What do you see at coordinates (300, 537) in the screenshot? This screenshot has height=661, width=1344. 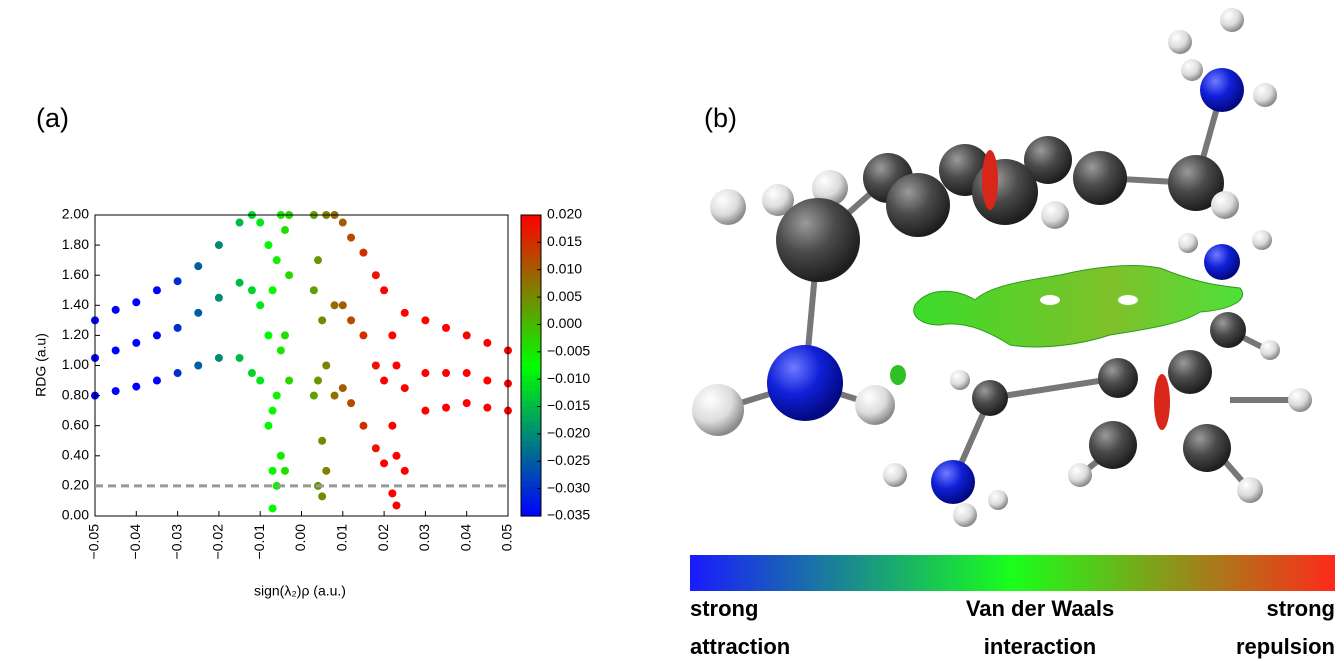 I see `x-tick-label: 0.00` at bounding box center [300, 537].